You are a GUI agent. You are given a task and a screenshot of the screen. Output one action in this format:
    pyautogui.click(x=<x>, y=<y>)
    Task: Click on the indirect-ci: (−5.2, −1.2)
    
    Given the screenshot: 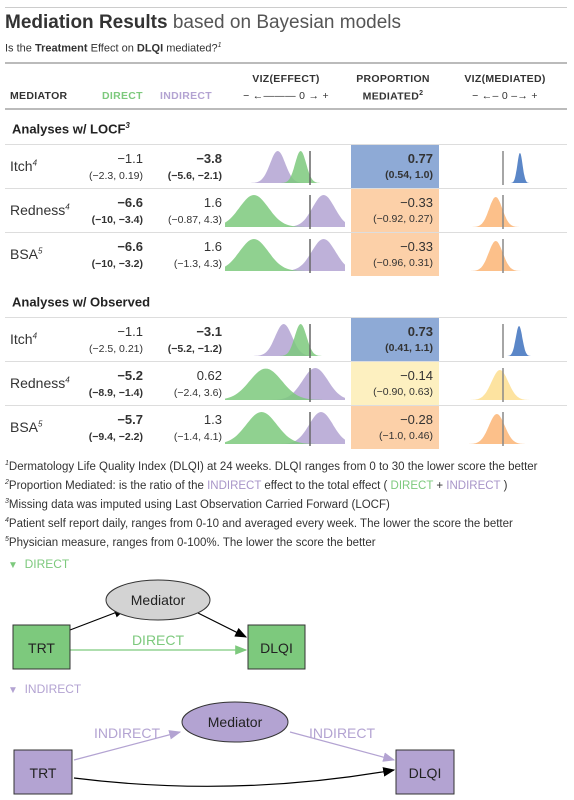 What is the action you would take?
    pyautogui.click(x=194, y=349)
    